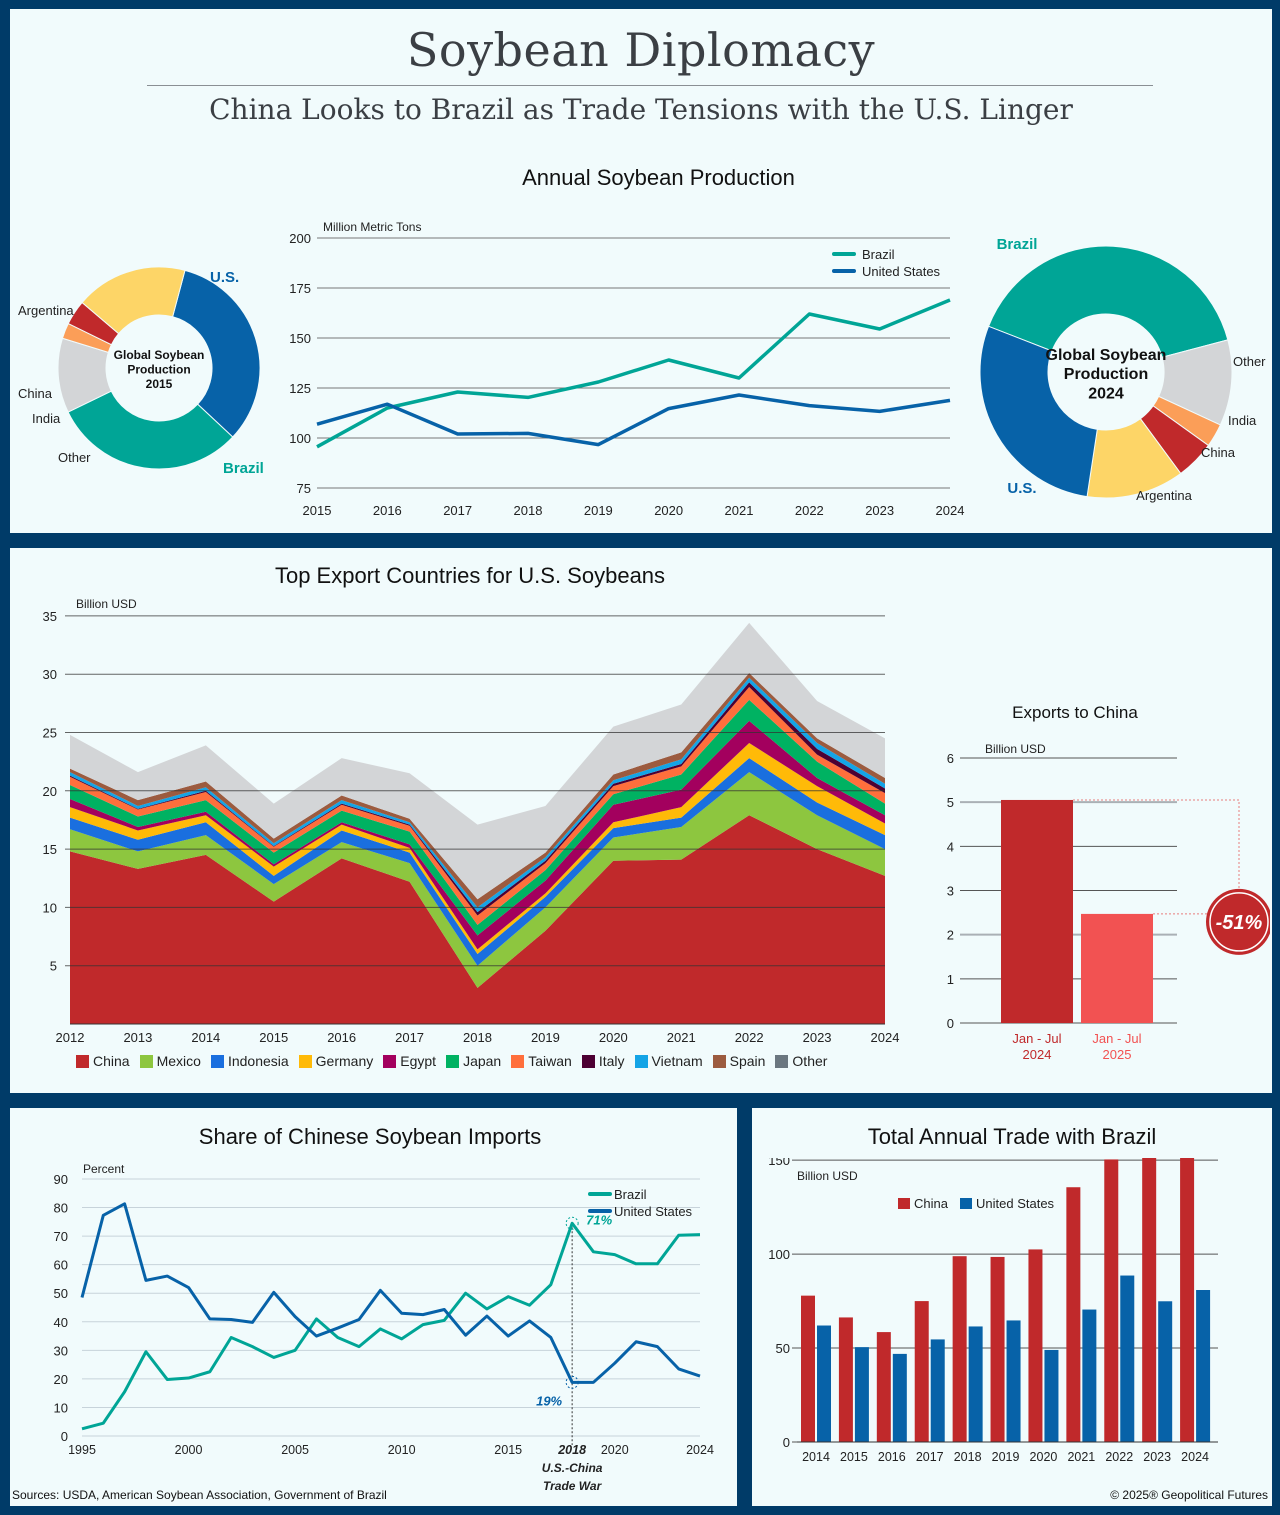 This screenshot has width=1280, height=1515. I want to click on y-tick-label: 3, so click(950, 891).